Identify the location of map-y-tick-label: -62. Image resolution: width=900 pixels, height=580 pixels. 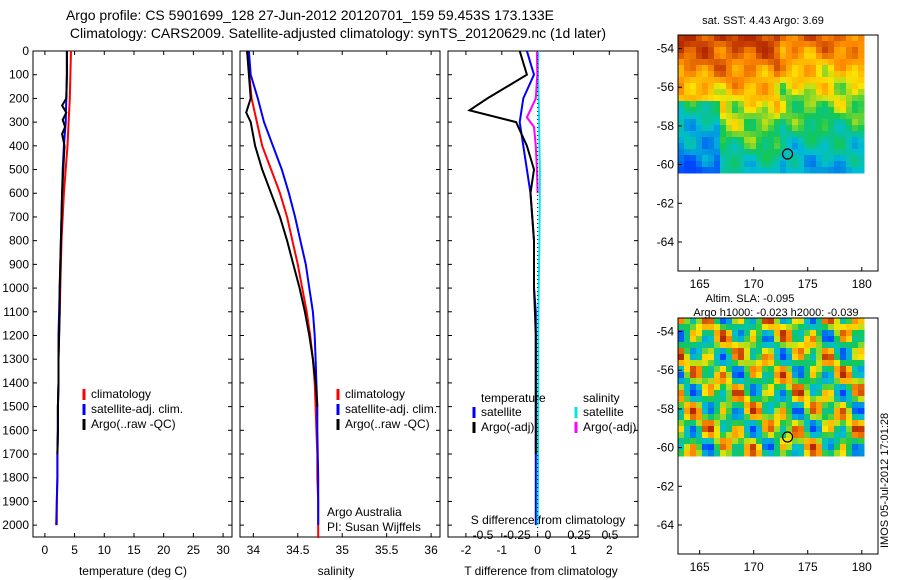
(666, 203).